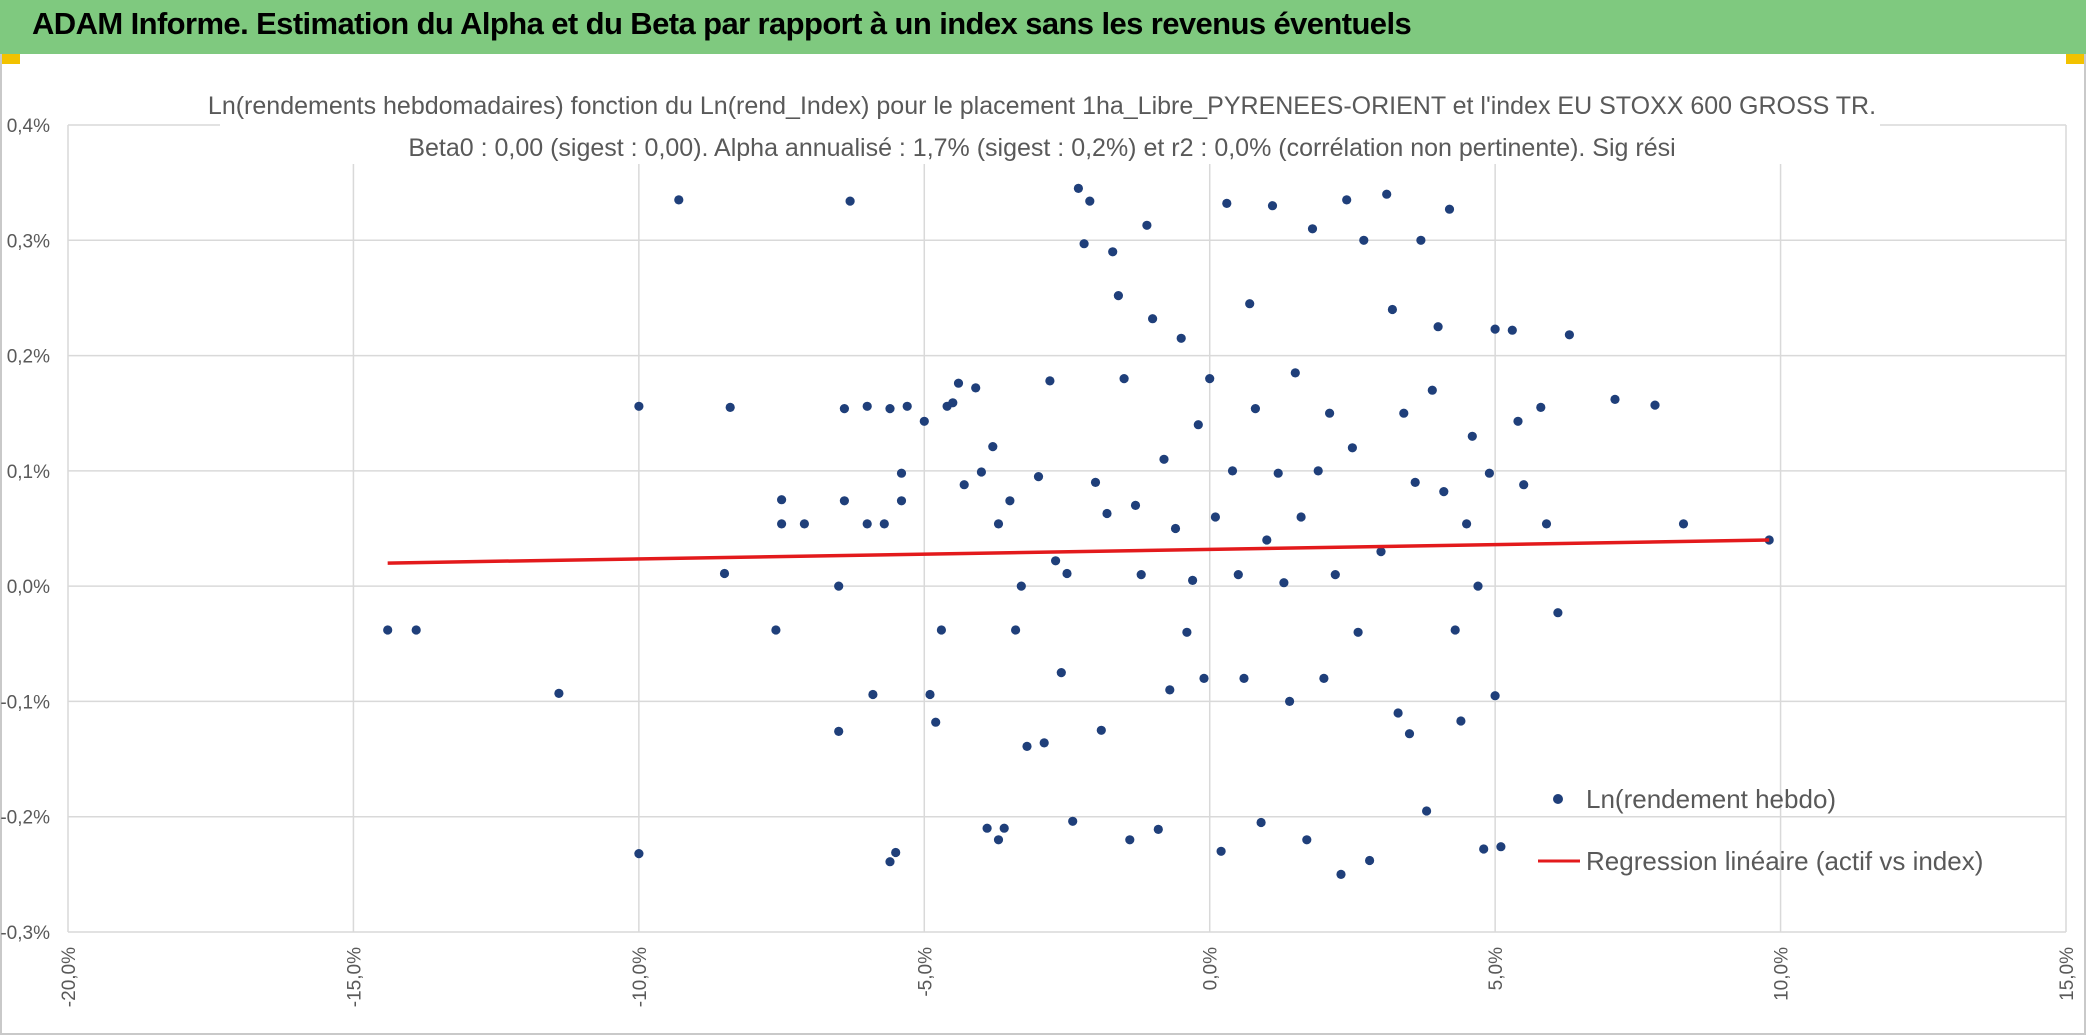 The image size is (2086, 1035). Describe the element at coordinates (1558, 799) in the screenshot. I see `legend-marker-scatter` at that location.